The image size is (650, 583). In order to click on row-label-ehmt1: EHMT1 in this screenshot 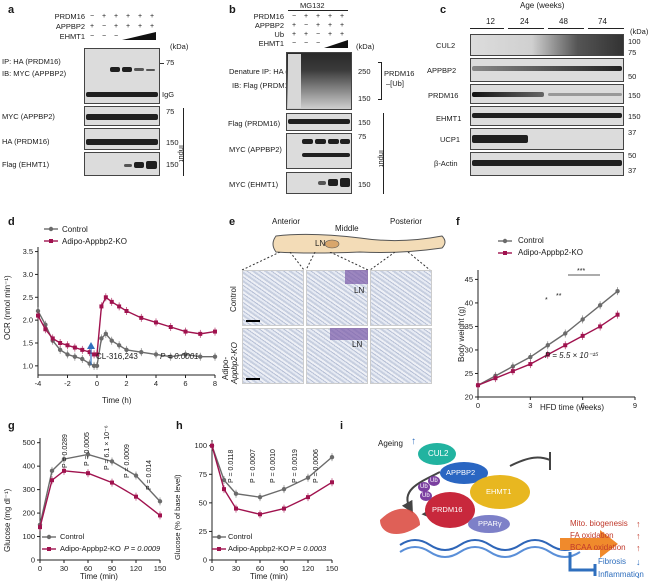, I will do `click(72, 36)`.